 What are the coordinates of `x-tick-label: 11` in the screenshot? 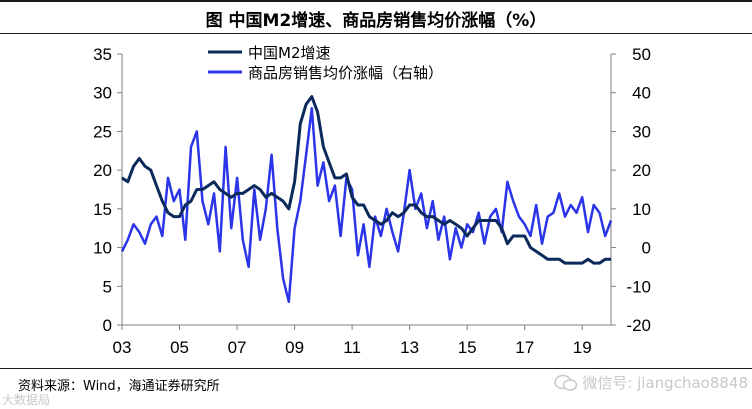 It's located at (352, 347).